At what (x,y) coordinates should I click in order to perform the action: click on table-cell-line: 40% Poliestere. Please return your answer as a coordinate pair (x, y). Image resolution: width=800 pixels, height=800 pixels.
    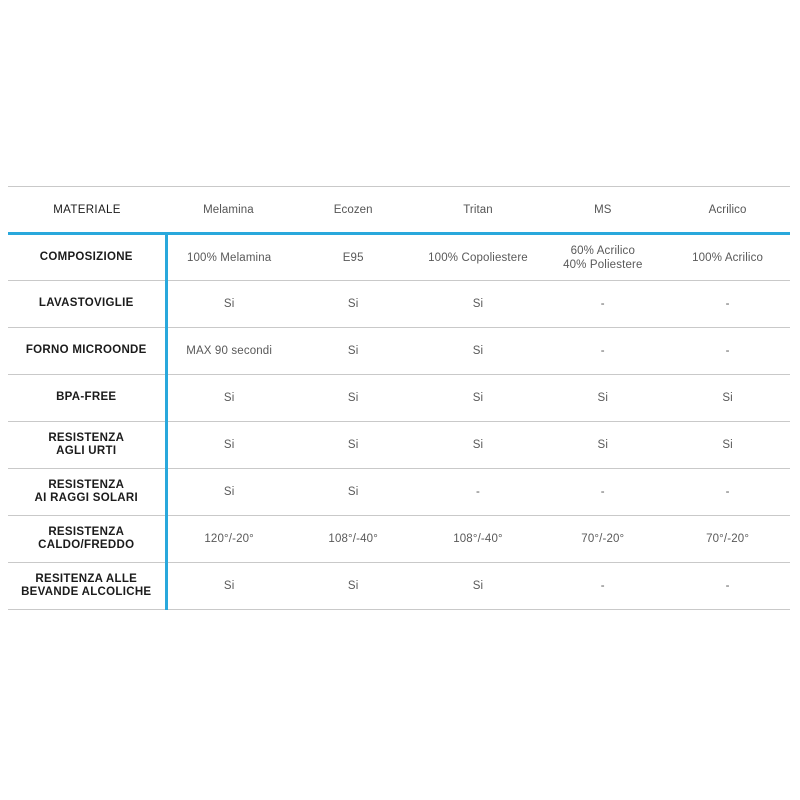
    Looking at the image, I should click on (603, 264).